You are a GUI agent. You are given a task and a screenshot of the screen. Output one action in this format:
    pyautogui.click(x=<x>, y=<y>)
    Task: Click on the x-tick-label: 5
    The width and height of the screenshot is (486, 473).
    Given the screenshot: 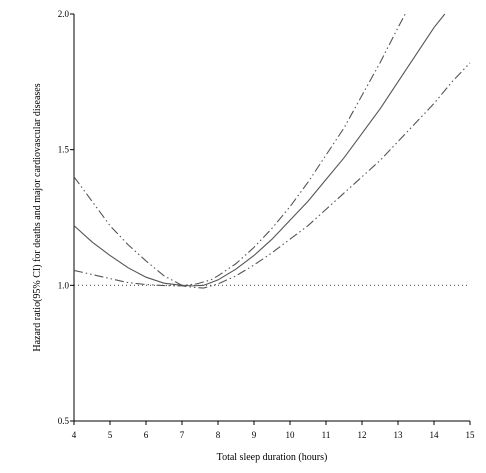 What is the action you would take?
    pyautogui.click(x=110, y=435)
    